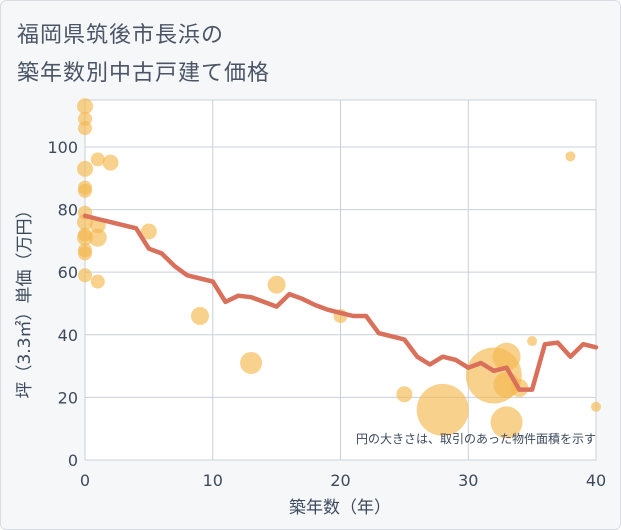  What do you see at coordinates (596, 480) in the screenshot?
I see `x-tick-label: 40` at bounding box center [596, 480].